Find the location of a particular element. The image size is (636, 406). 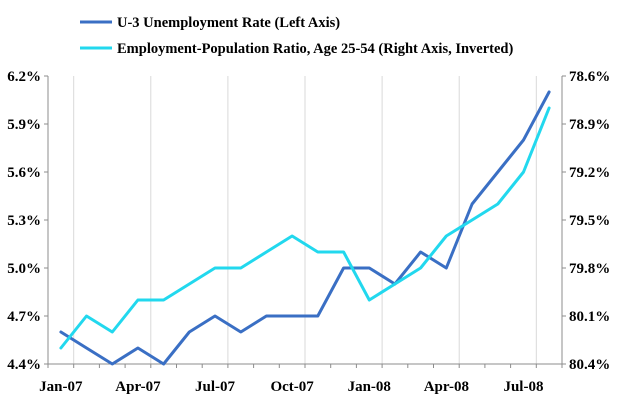

left-axis-tick-label: 4.7% is located at coordinates (24, 317).